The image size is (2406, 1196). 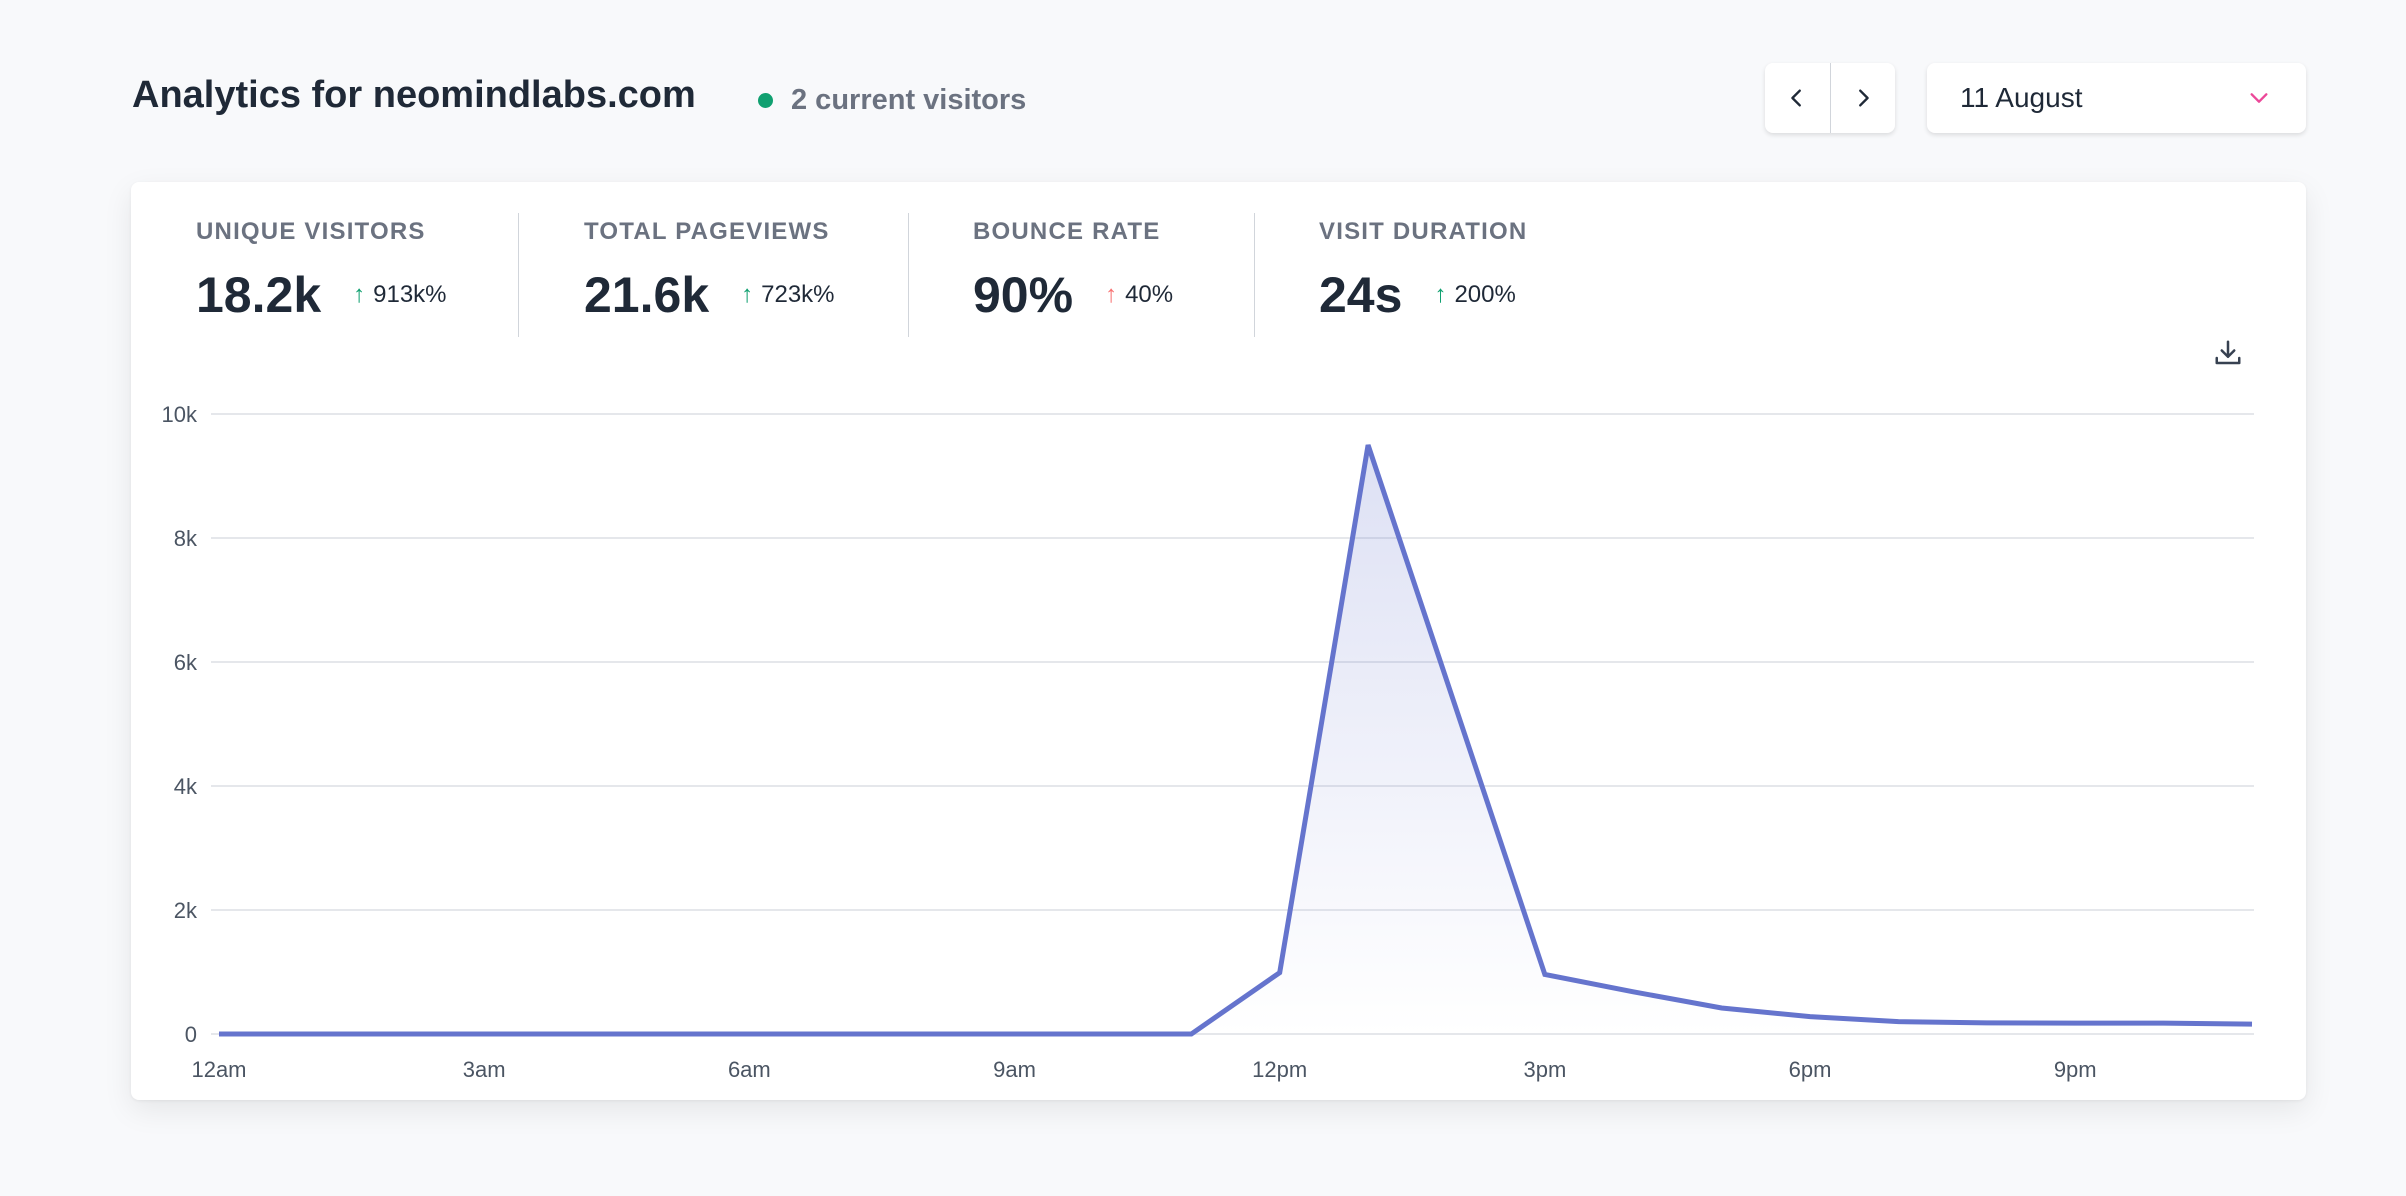 I want to click on chevron-right-icon, so click(x=1863, y=98).